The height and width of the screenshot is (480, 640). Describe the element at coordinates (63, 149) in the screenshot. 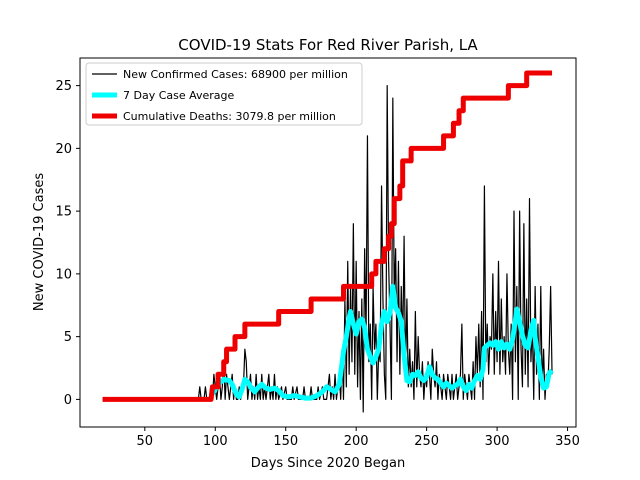

I see `y-tick-label: 20` at that location.